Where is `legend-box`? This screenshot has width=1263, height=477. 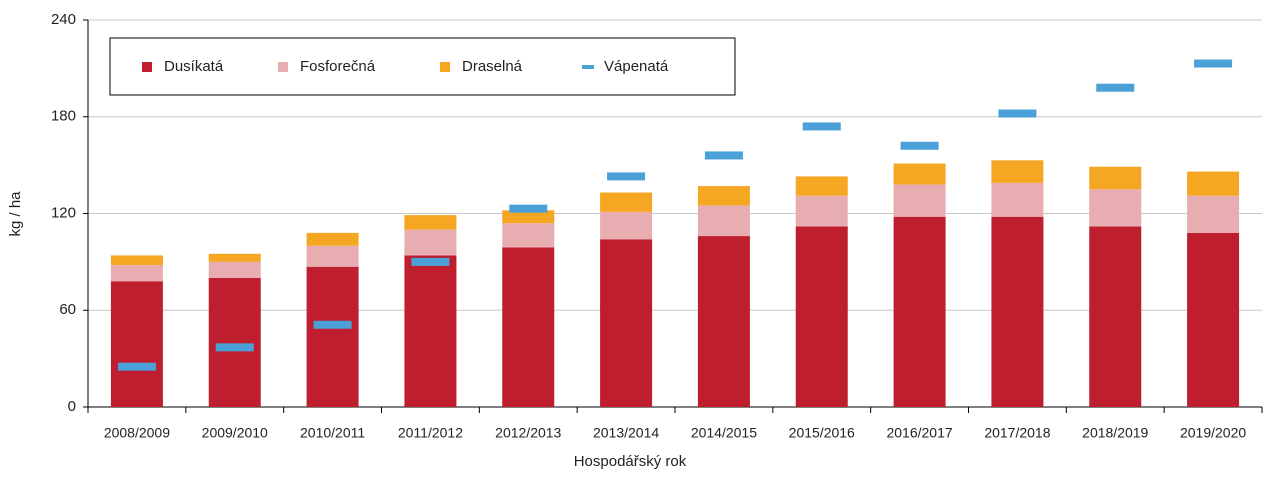 legend-box is located at coordinates (422, 66).